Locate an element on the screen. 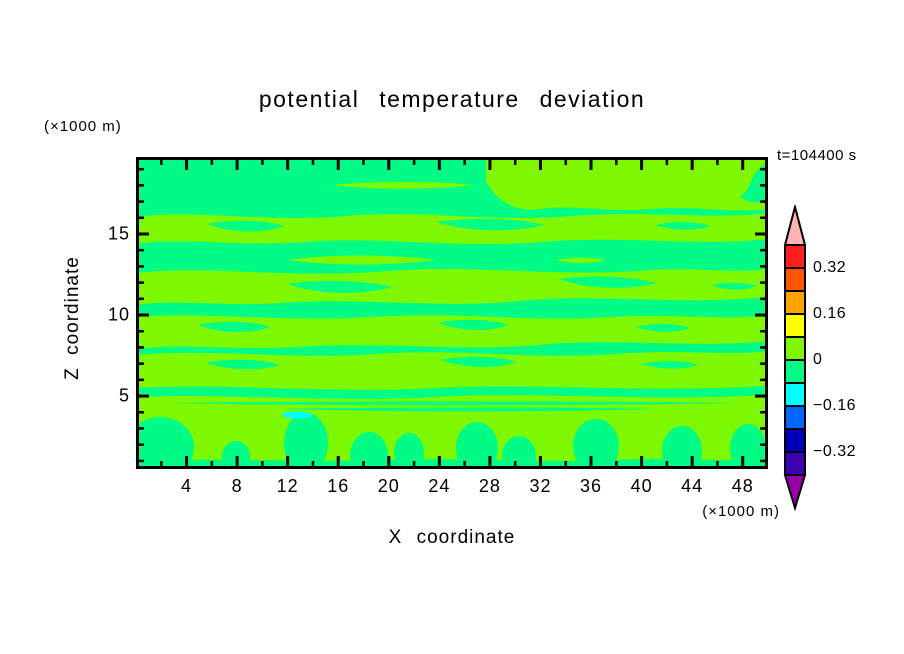 This screenshot has width=904, height=654. x-tick-label: 4 is located at coordinates (187, 486).